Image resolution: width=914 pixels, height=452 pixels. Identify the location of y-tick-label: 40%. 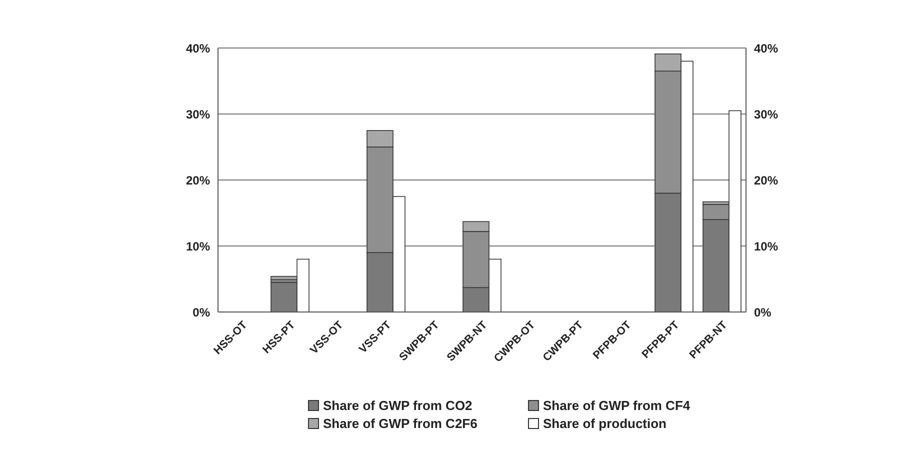
(198, 48).